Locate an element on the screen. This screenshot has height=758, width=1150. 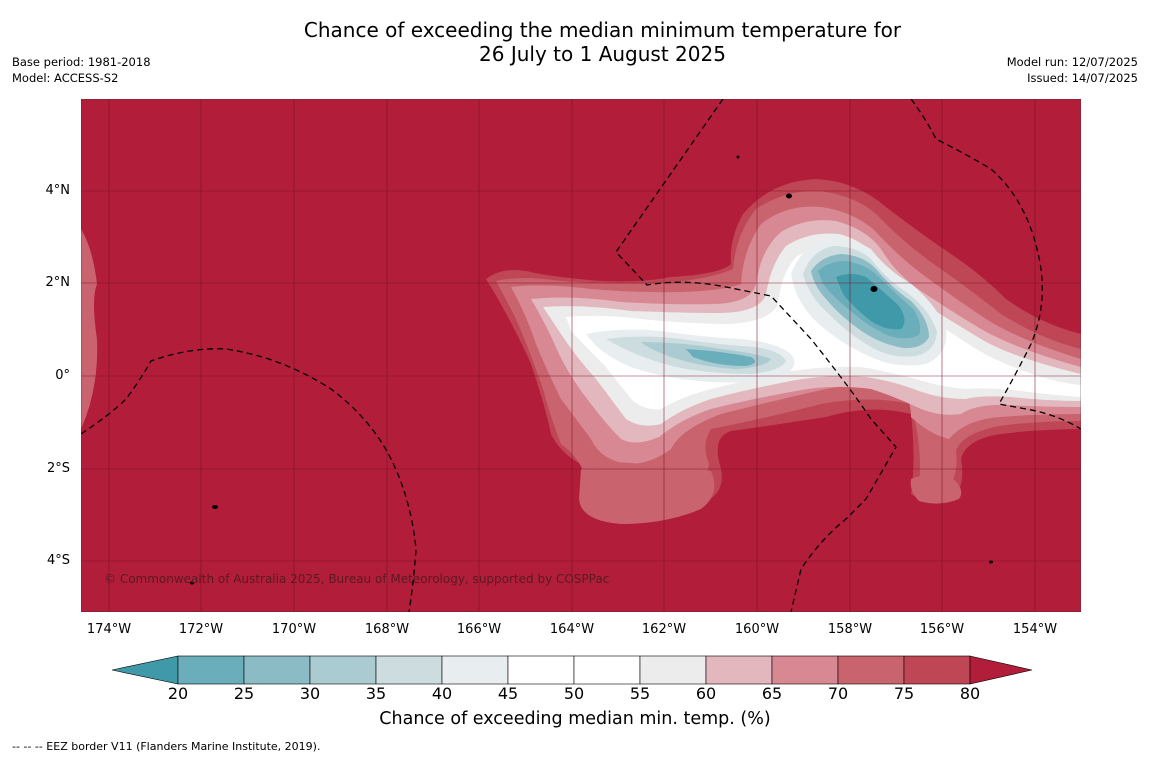
x-tick-label: 160°W is located at coordinates (757, 629).